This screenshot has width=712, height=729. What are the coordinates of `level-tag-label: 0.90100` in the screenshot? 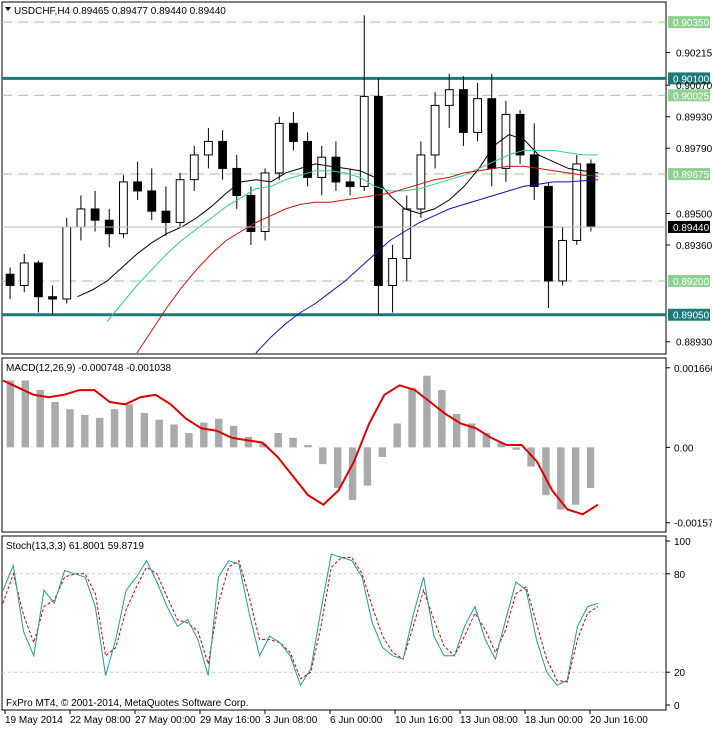 It's located at (691, 79).